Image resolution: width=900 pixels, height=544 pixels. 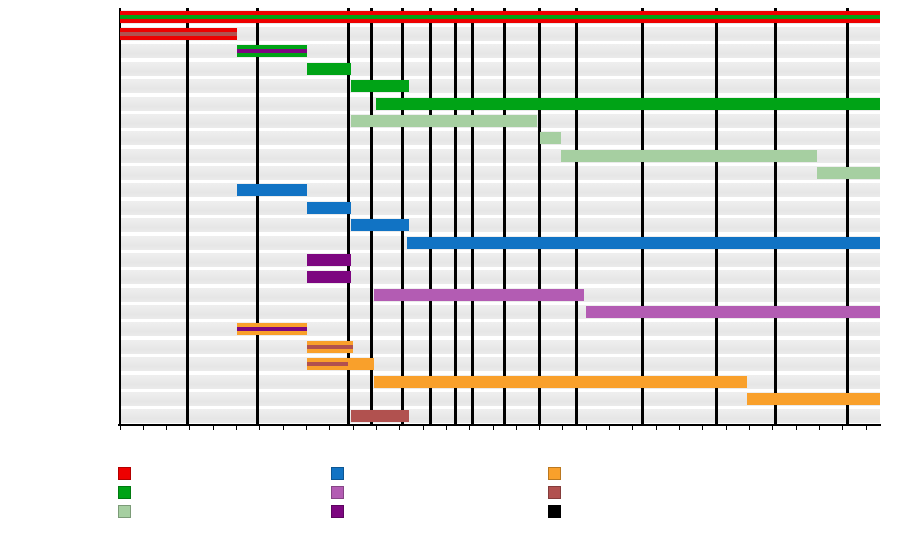 What do you see at coordinates (124, 511) in the screenshot?
I see `legend-swatch-violin` at bounding box center [124, 511].